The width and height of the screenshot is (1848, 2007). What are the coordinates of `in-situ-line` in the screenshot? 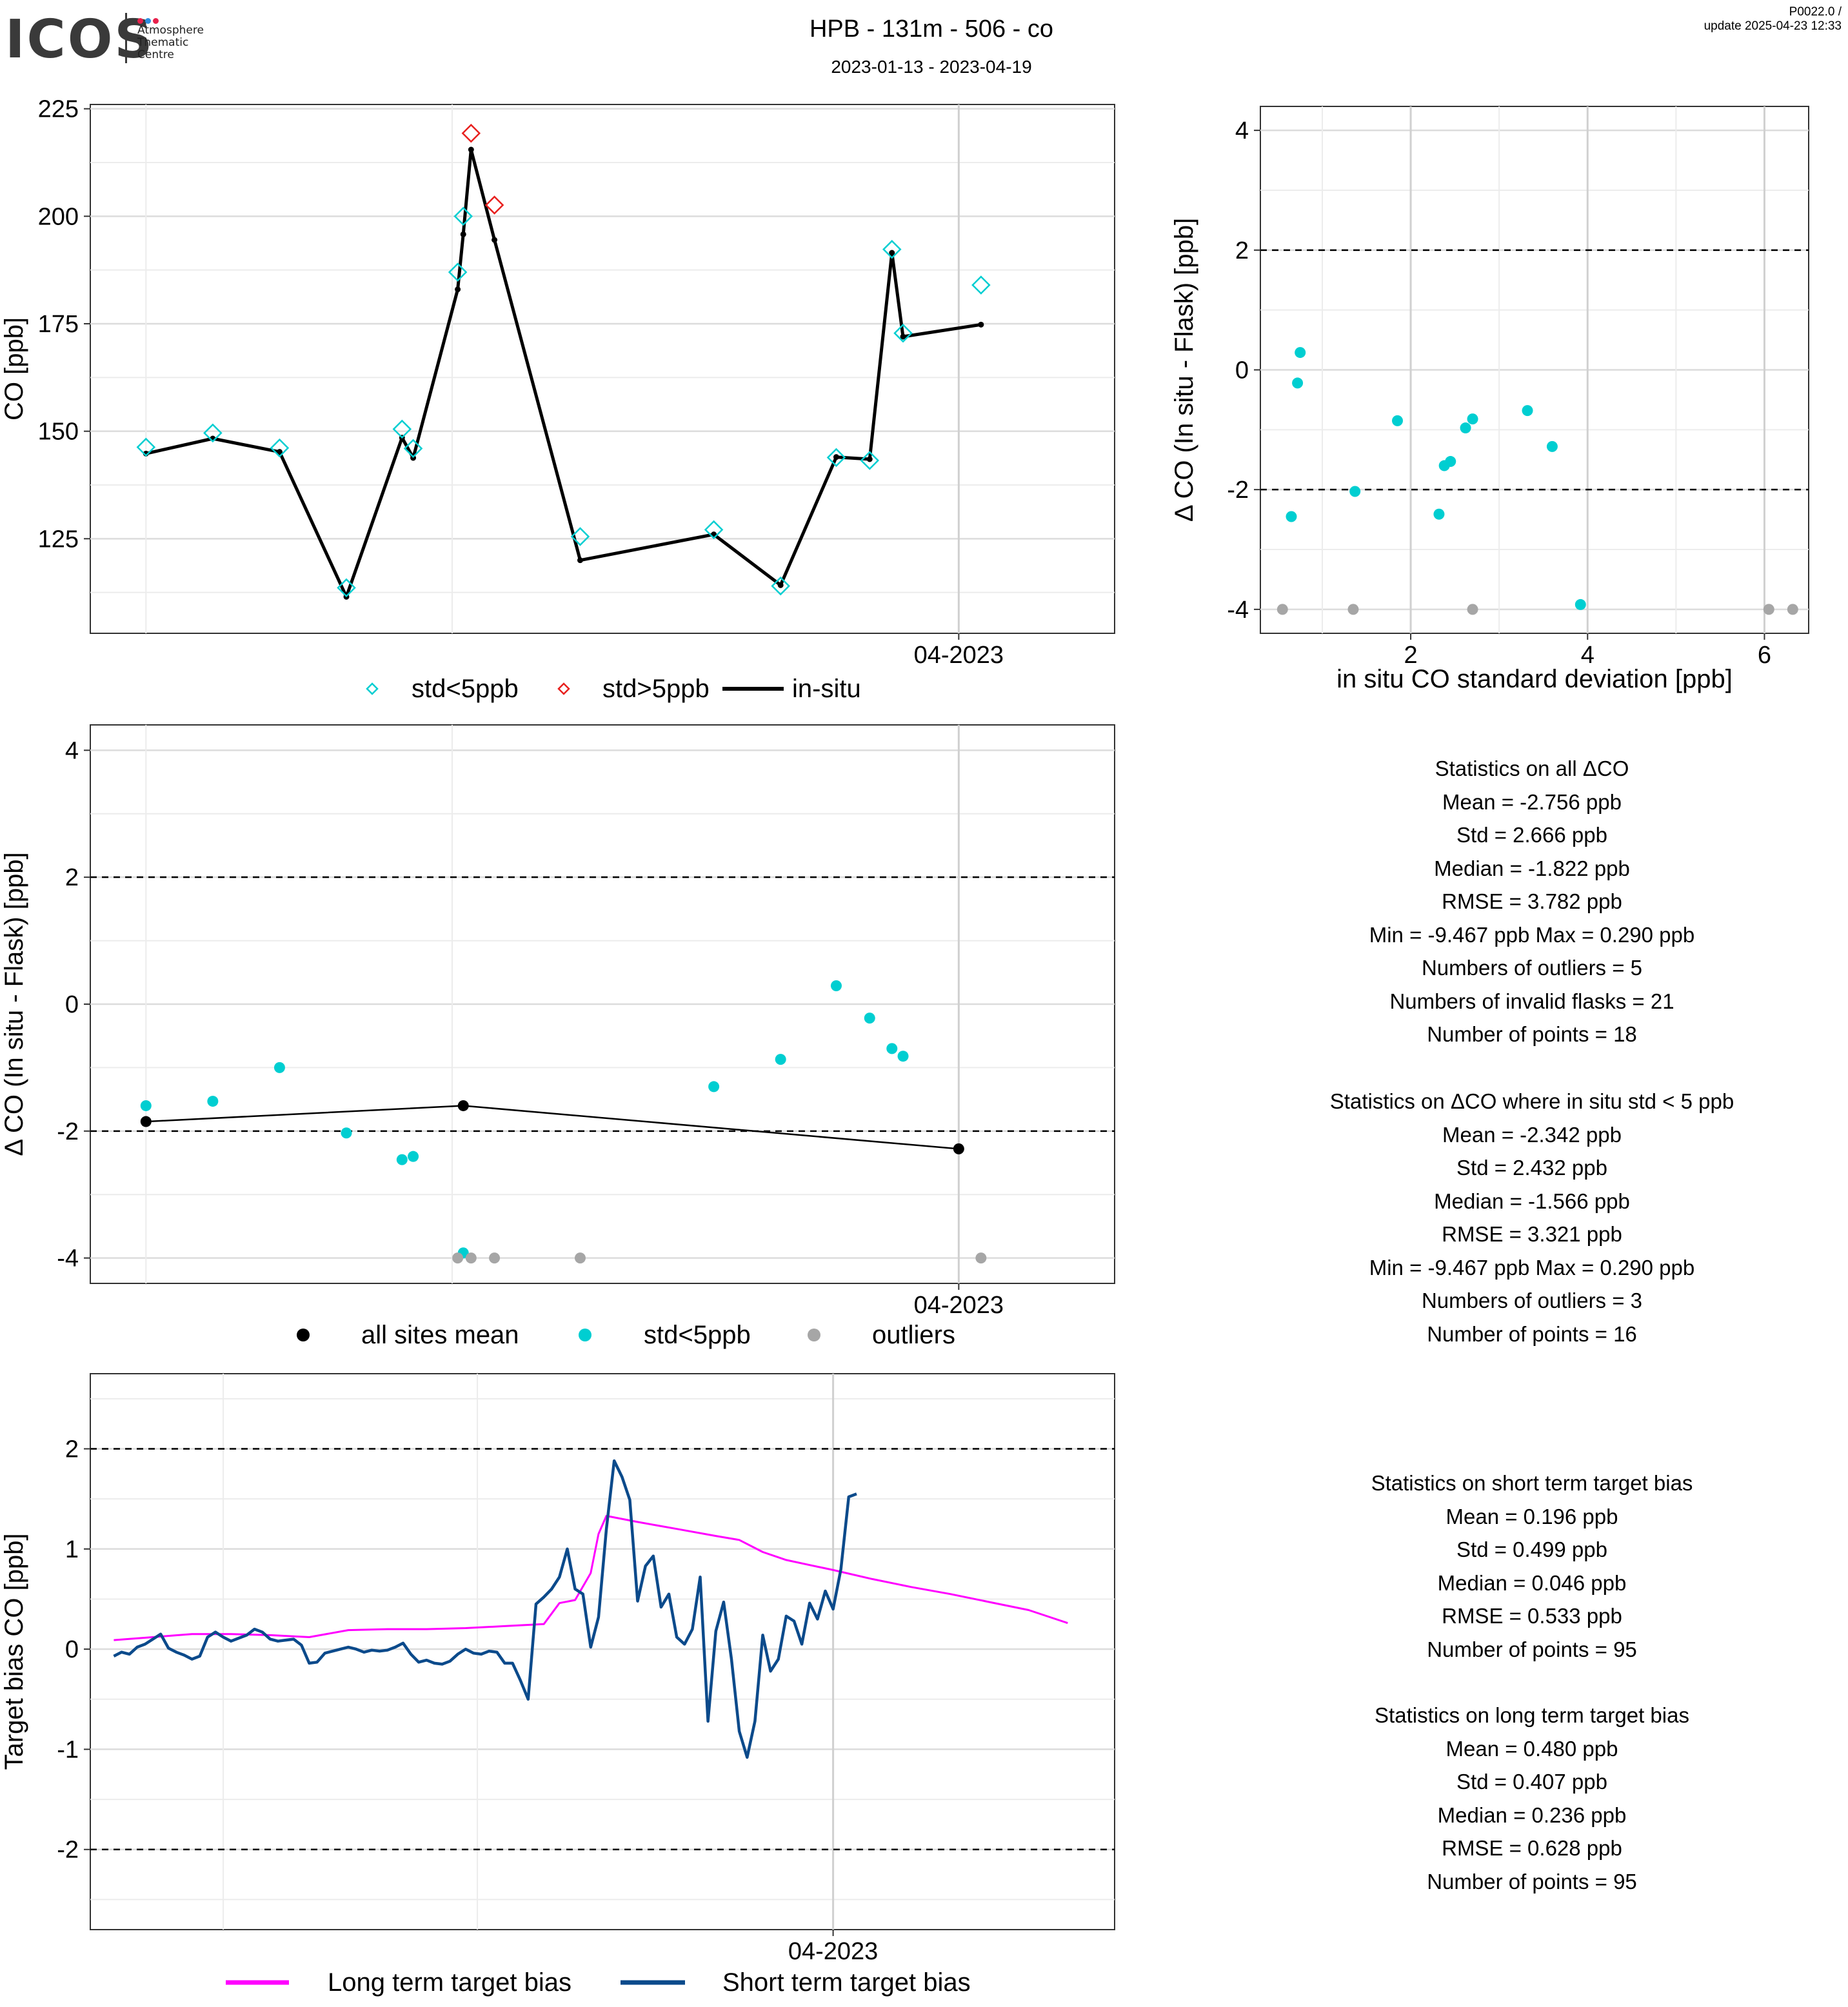 It's located at (563, 373).